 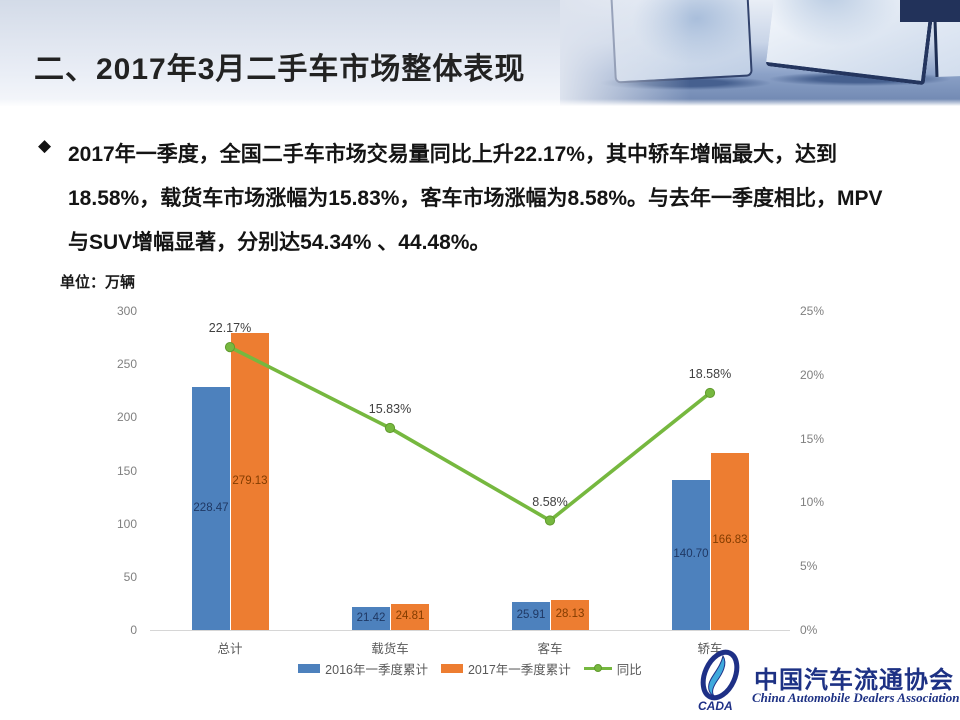 I want to click on bar-value-label: 279.13, so click(x=250, y=480).